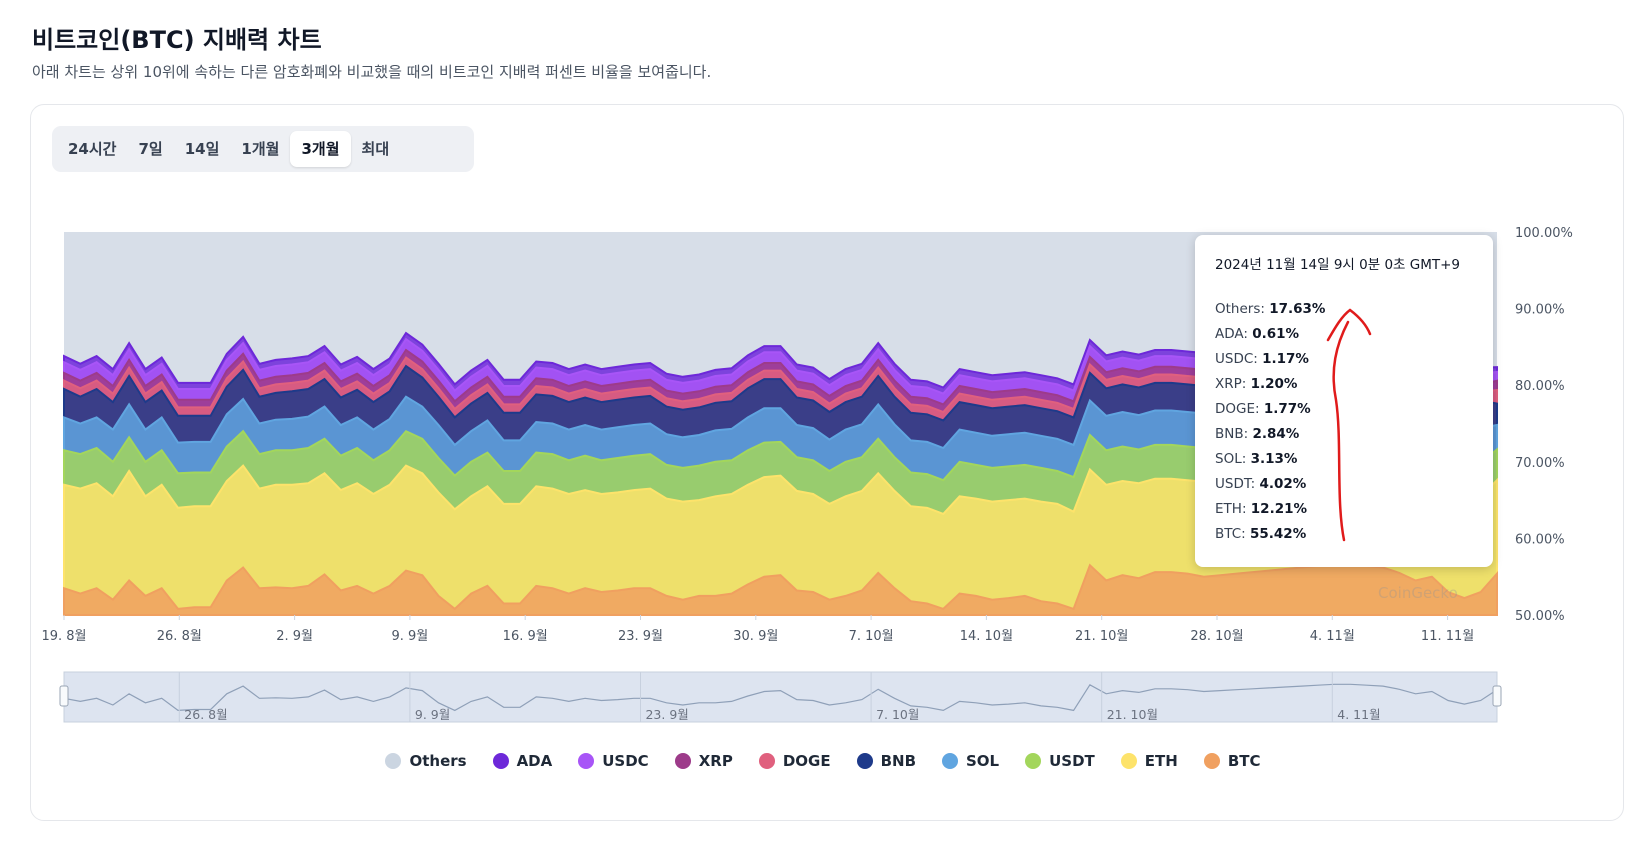 This screenshot has height=845, width=1646. I want to click on tooltip-row-xrp: XRP: 1.20%, so click(1256, 384).